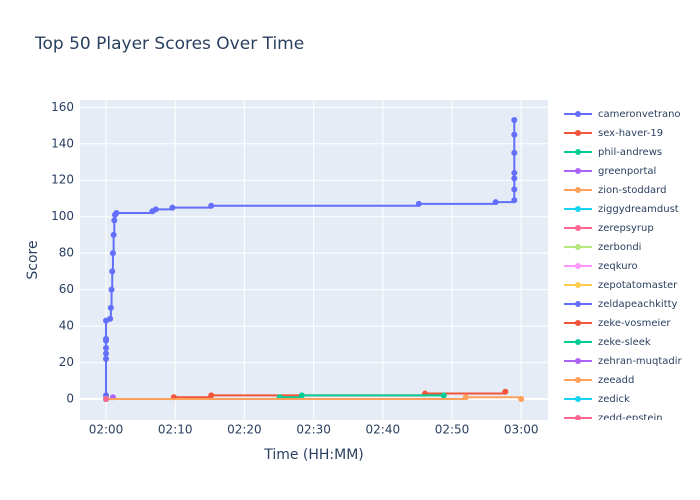  Describe the element at coordinates (70, 399) in the screenshot. I see `y-tick-label: 0` at that location.